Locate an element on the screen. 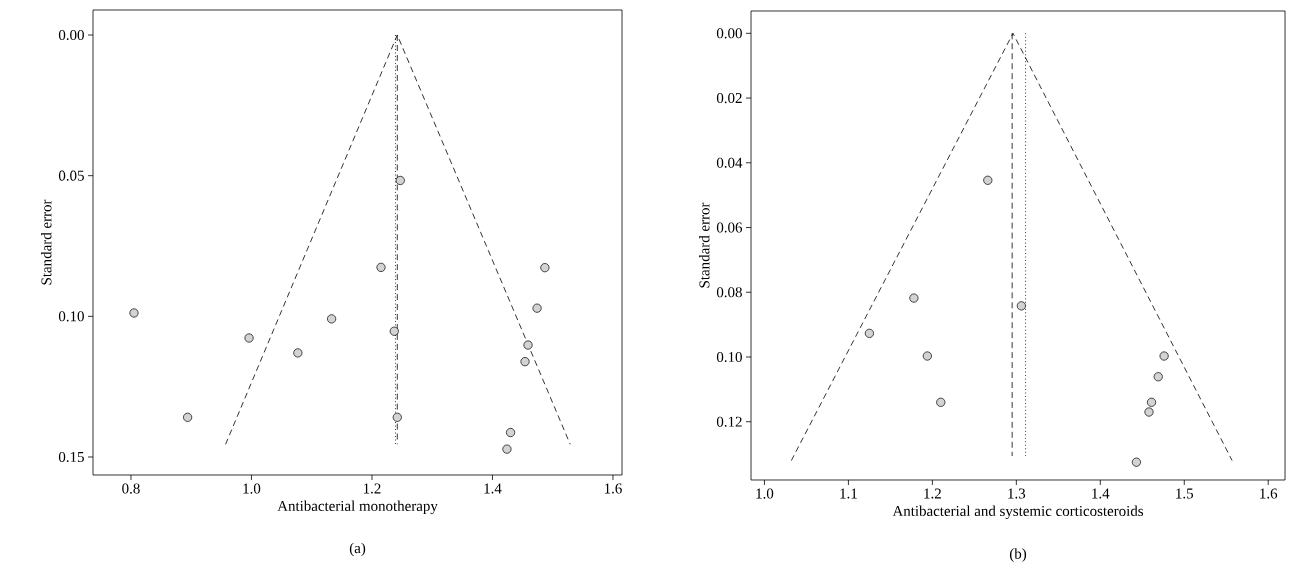 The height and width of the screenshot is (588, 1302). x-tick-label: 1.5 is located at coordinates (1185, 493).